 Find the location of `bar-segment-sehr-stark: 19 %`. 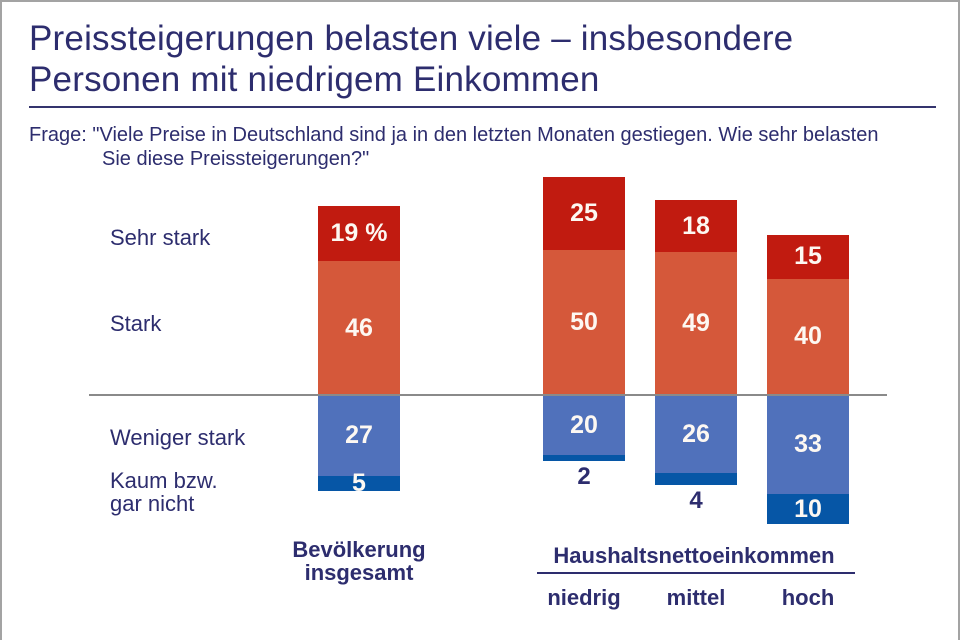

bar-segment-sehr-stark: 19 % is located at coordinates (359, 233).